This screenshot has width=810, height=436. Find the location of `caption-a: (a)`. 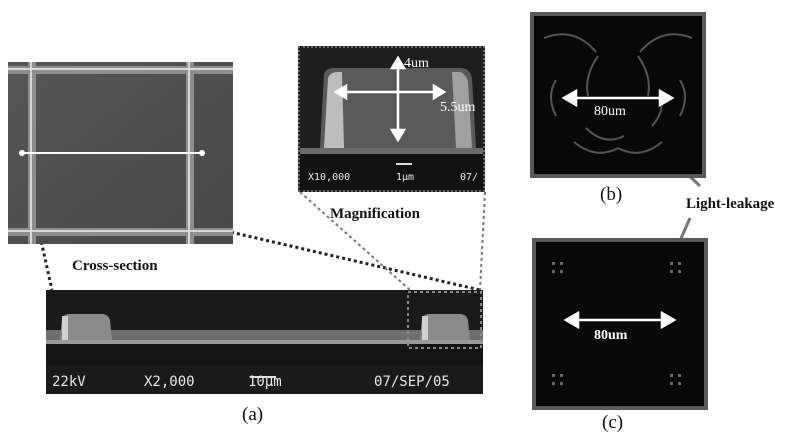

caption-a: (a) is located at coordinates (253, 414).